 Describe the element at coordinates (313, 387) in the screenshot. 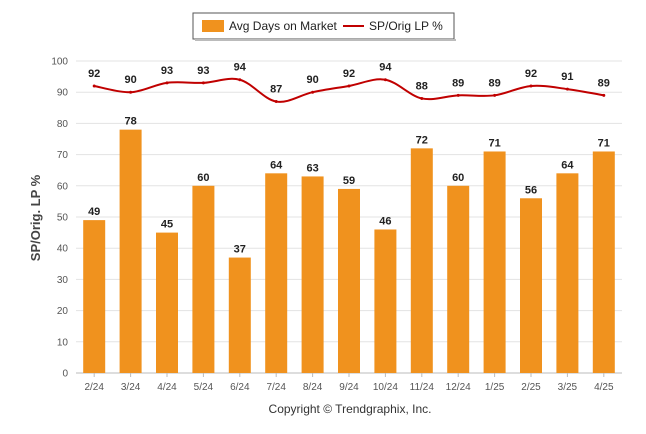

I see `x-tick-label: 8/24` at that location.